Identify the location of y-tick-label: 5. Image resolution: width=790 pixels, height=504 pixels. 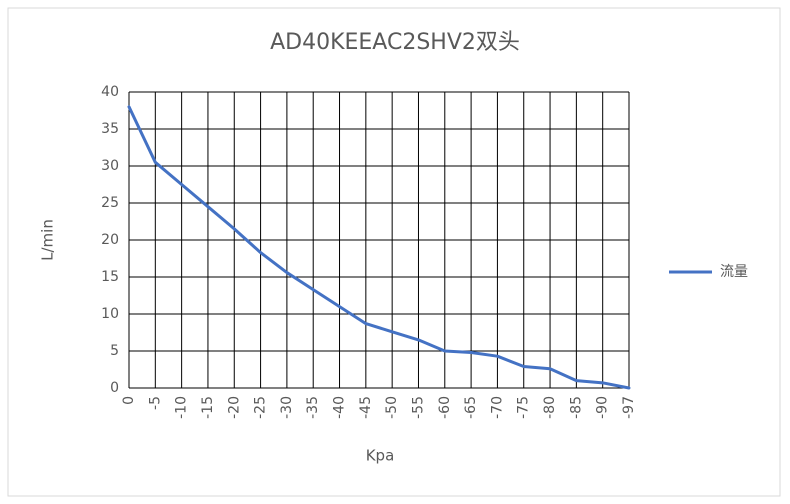
(114, 351).